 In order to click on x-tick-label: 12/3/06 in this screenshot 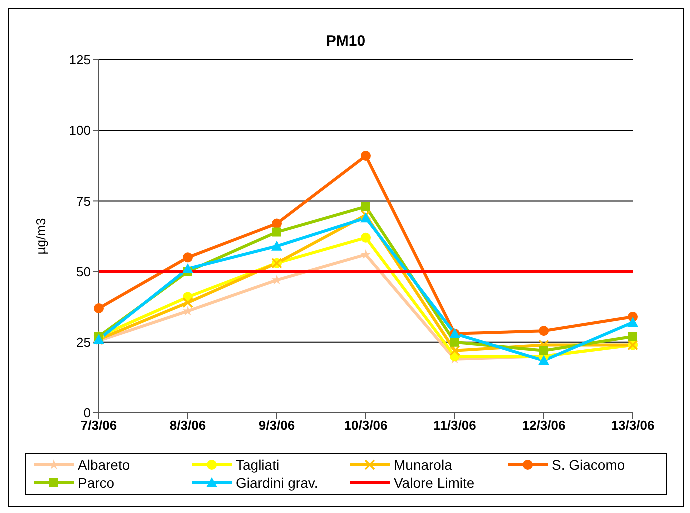, I will do `click(544, 426)`.